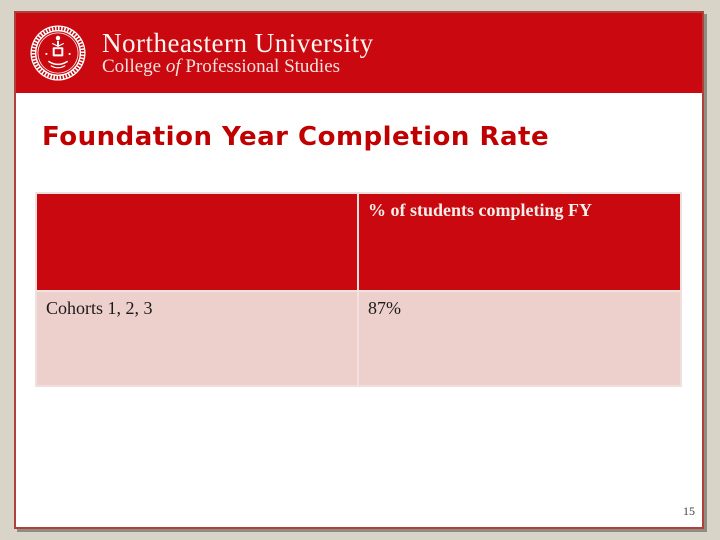 The image size is (720, 540). What do you see at coordinates (173, 67) in the screenshot?
I see `college-name-of: of` at bounding box center [173, 67].